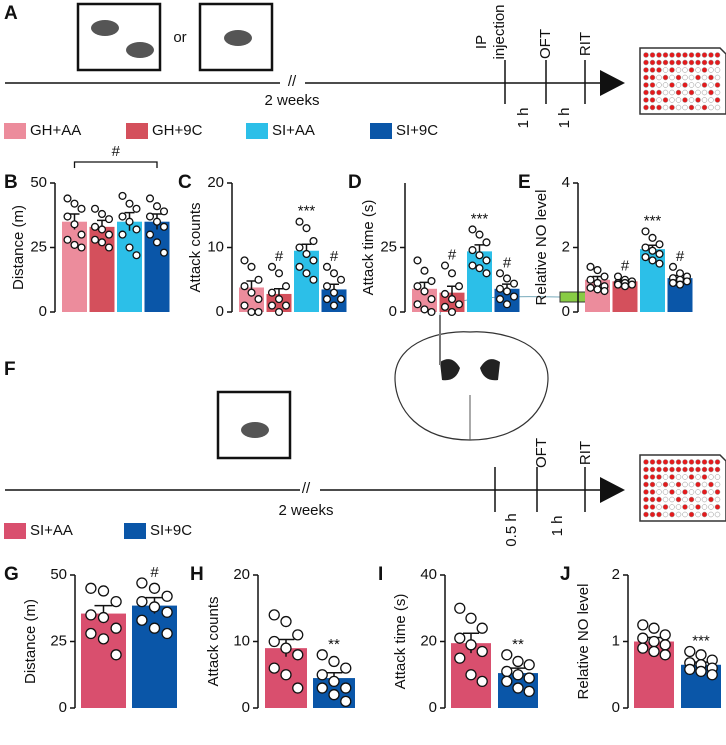 This screenshot has height=745, width=726. I want to click on legend-swatch, so click(257, 131).